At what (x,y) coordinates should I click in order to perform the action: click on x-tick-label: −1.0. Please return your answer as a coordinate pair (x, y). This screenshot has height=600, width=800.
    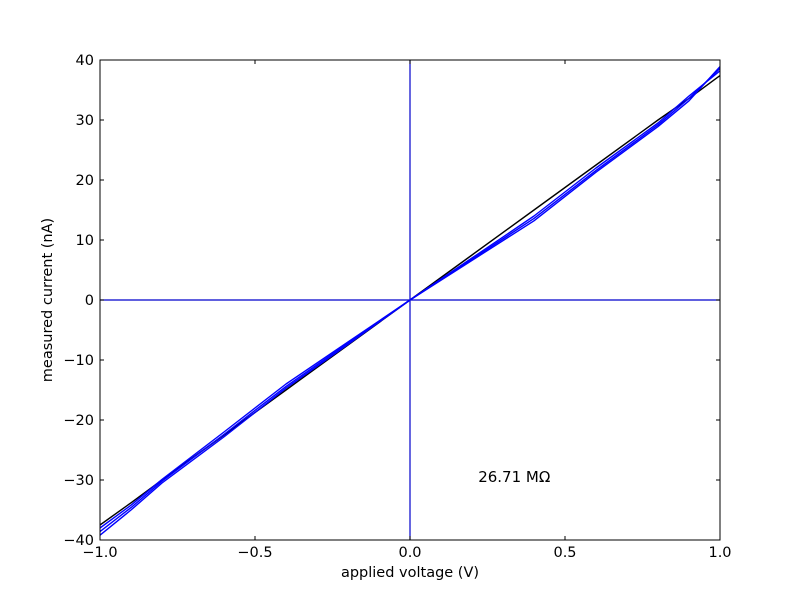
    Looking at the image, I should click on (99, 553).